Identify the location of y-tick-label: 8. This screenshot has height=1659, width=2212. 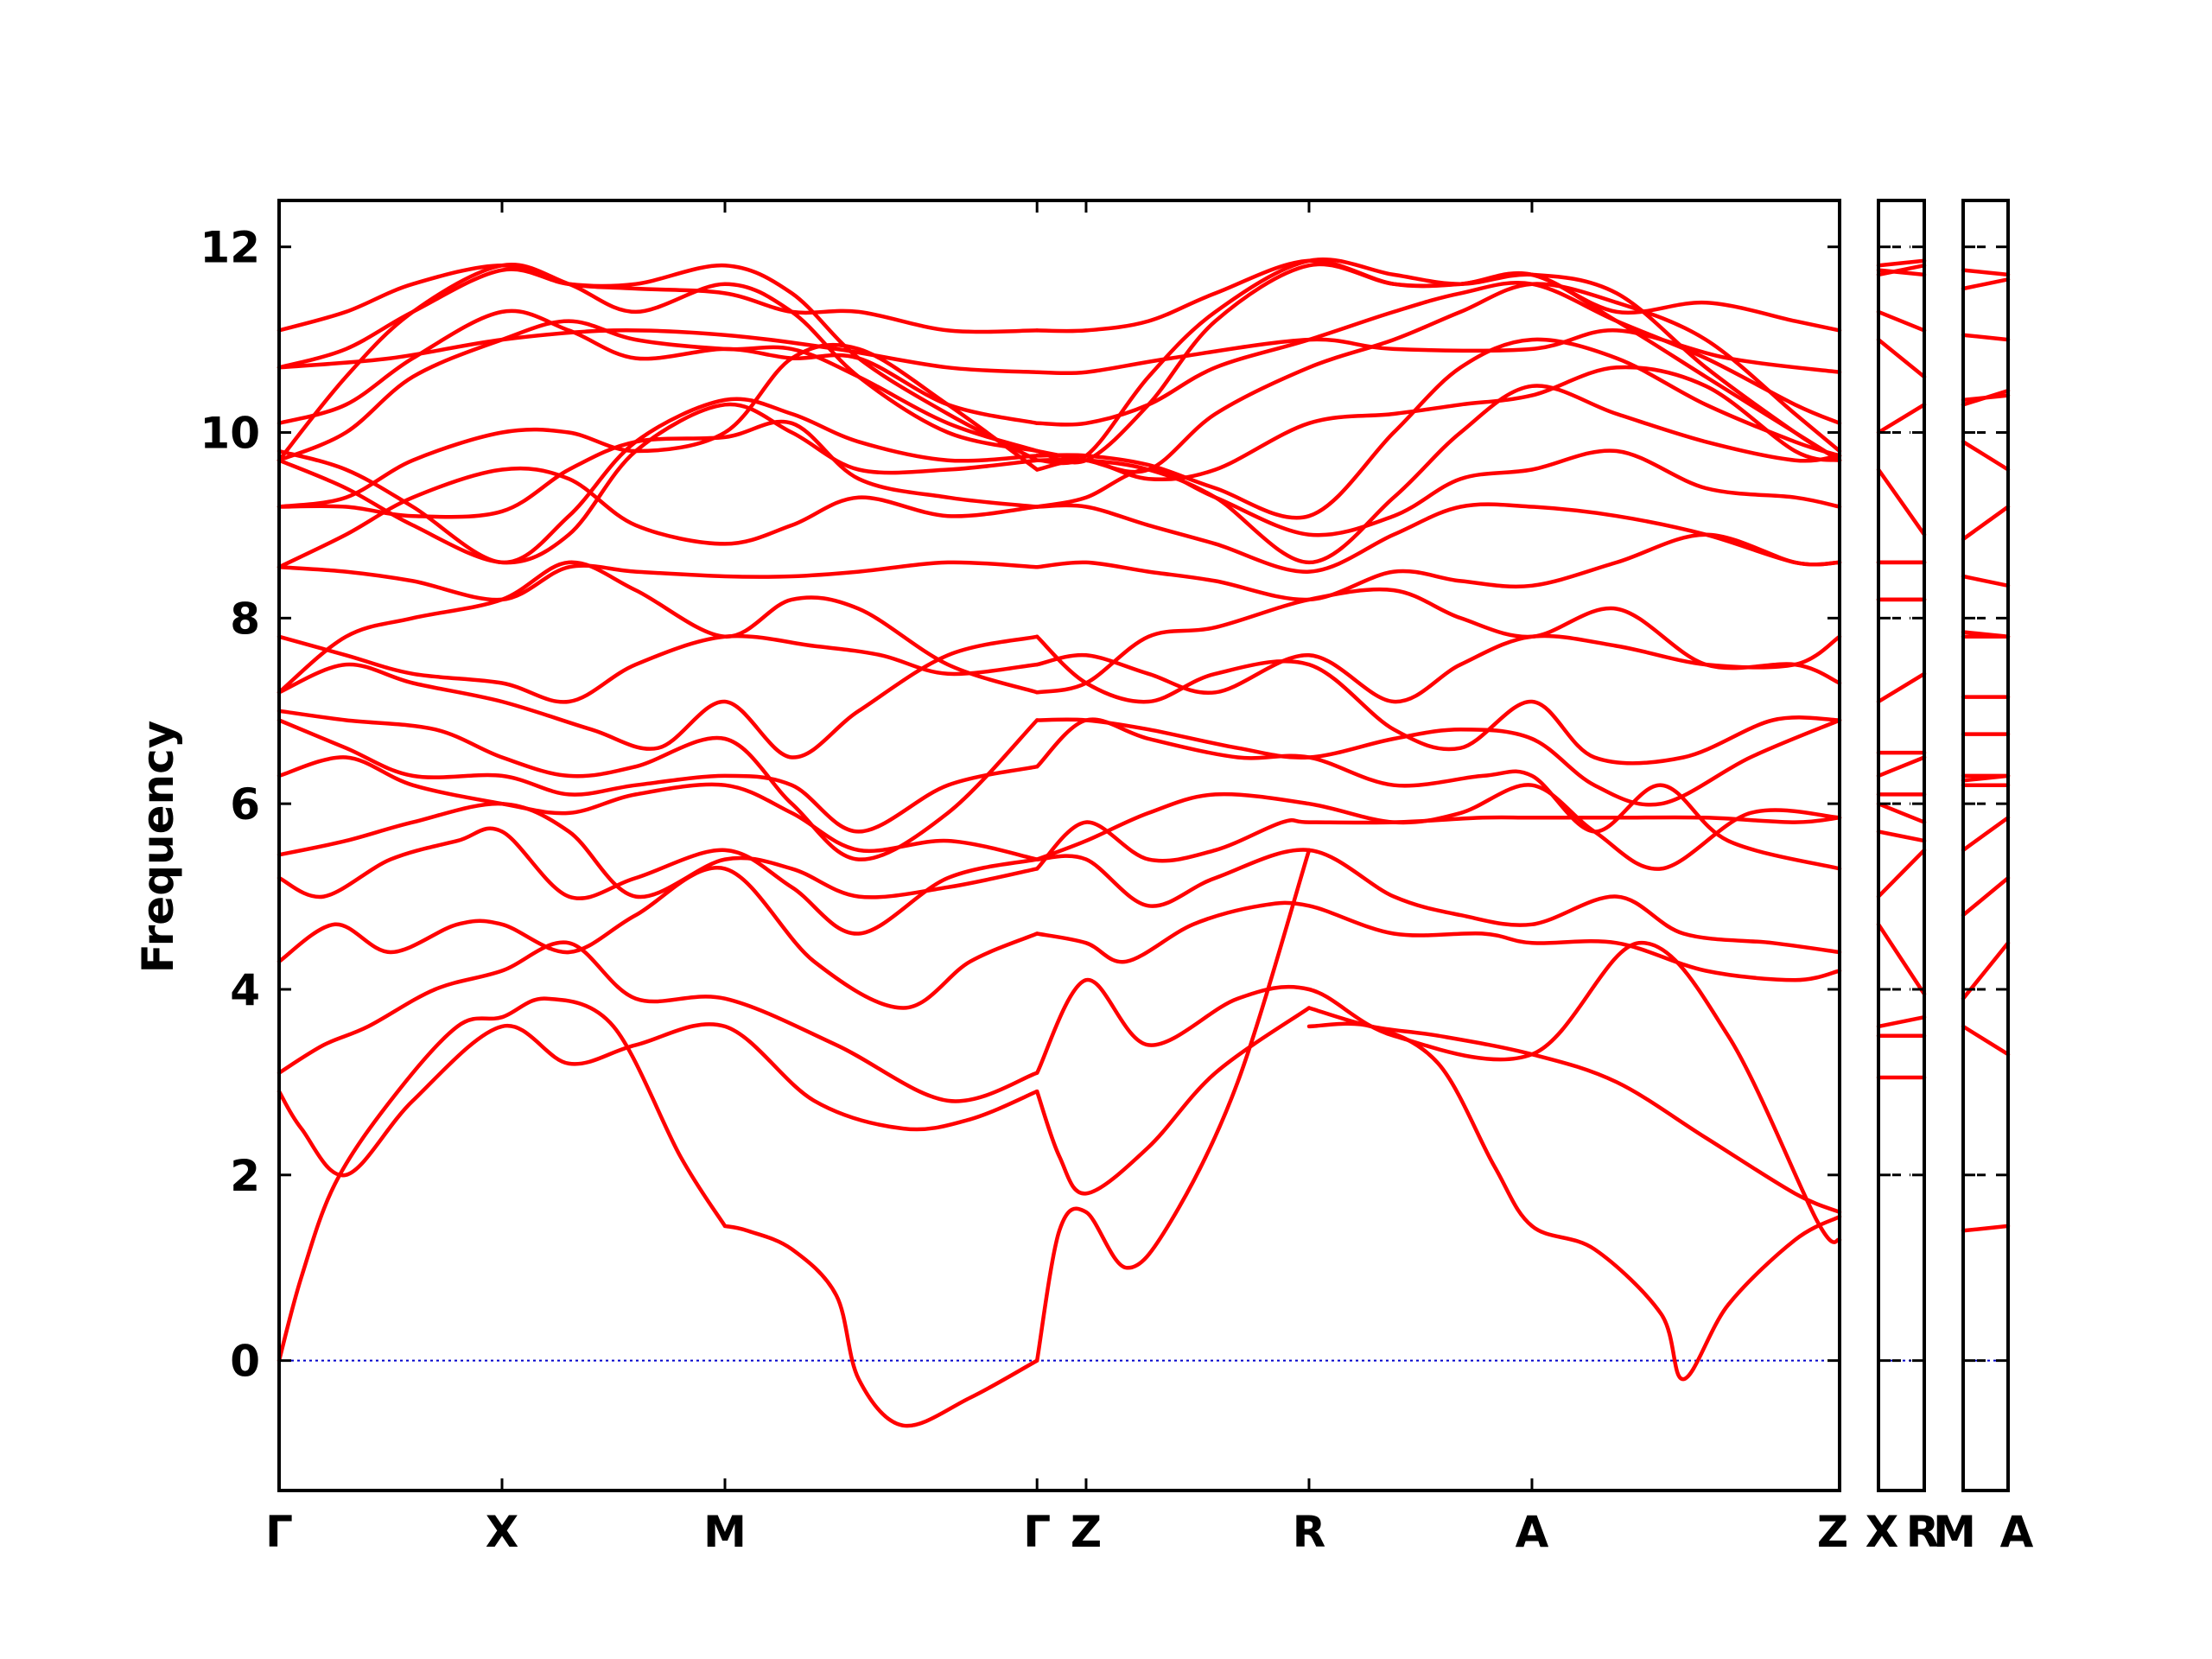
(245, 619).